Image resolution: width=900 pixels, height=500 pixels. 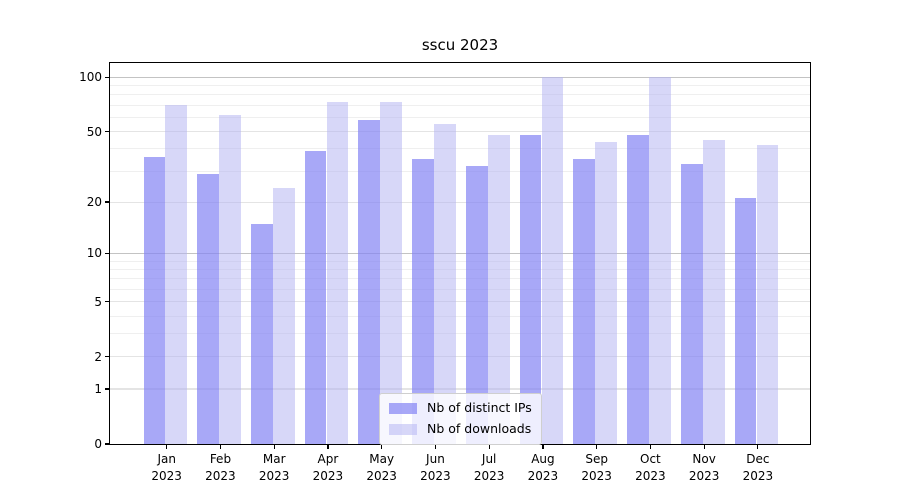 I want to click on bar-aug-downloads, so click(x=552, y=260).